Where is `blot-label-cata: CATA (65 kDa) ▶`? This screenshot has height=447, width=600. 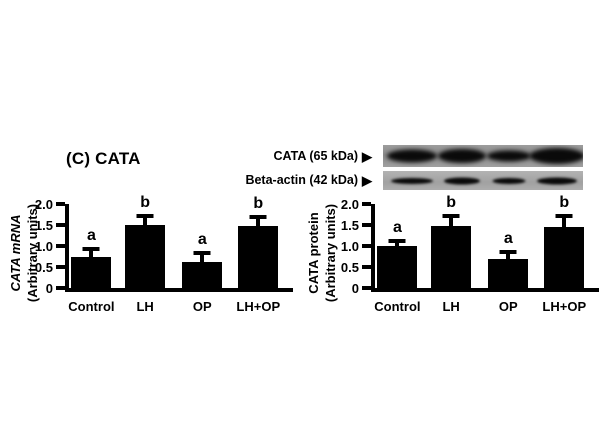
blot-label-cata: CATA (65 kDa) ▶ is located at coordinates (288, 156).